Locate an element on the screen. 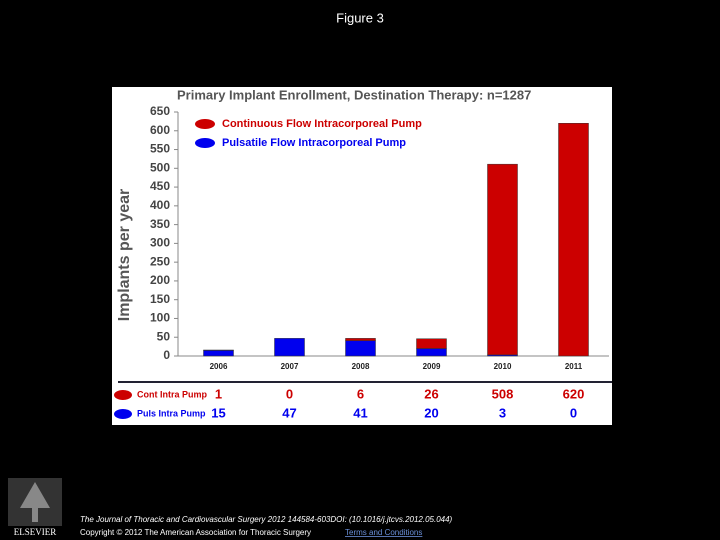  y-tick-label: 50 is located at coordinates (164, 336).